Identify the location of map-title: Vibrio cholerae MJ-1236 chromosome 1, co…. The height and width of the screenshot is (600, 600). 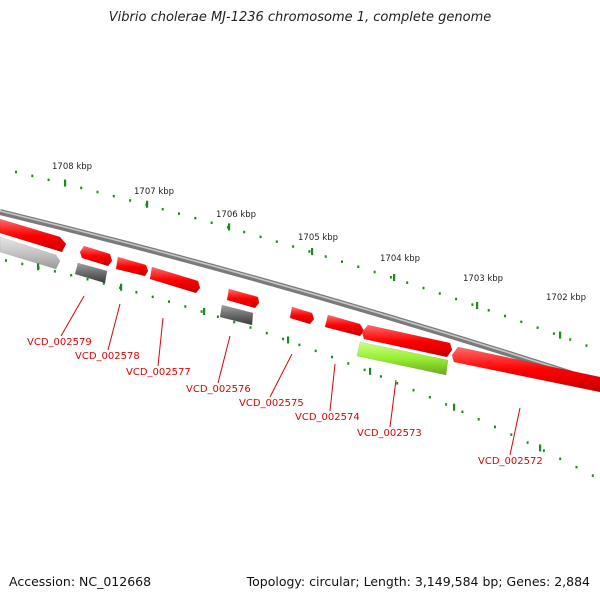
(300, 17).